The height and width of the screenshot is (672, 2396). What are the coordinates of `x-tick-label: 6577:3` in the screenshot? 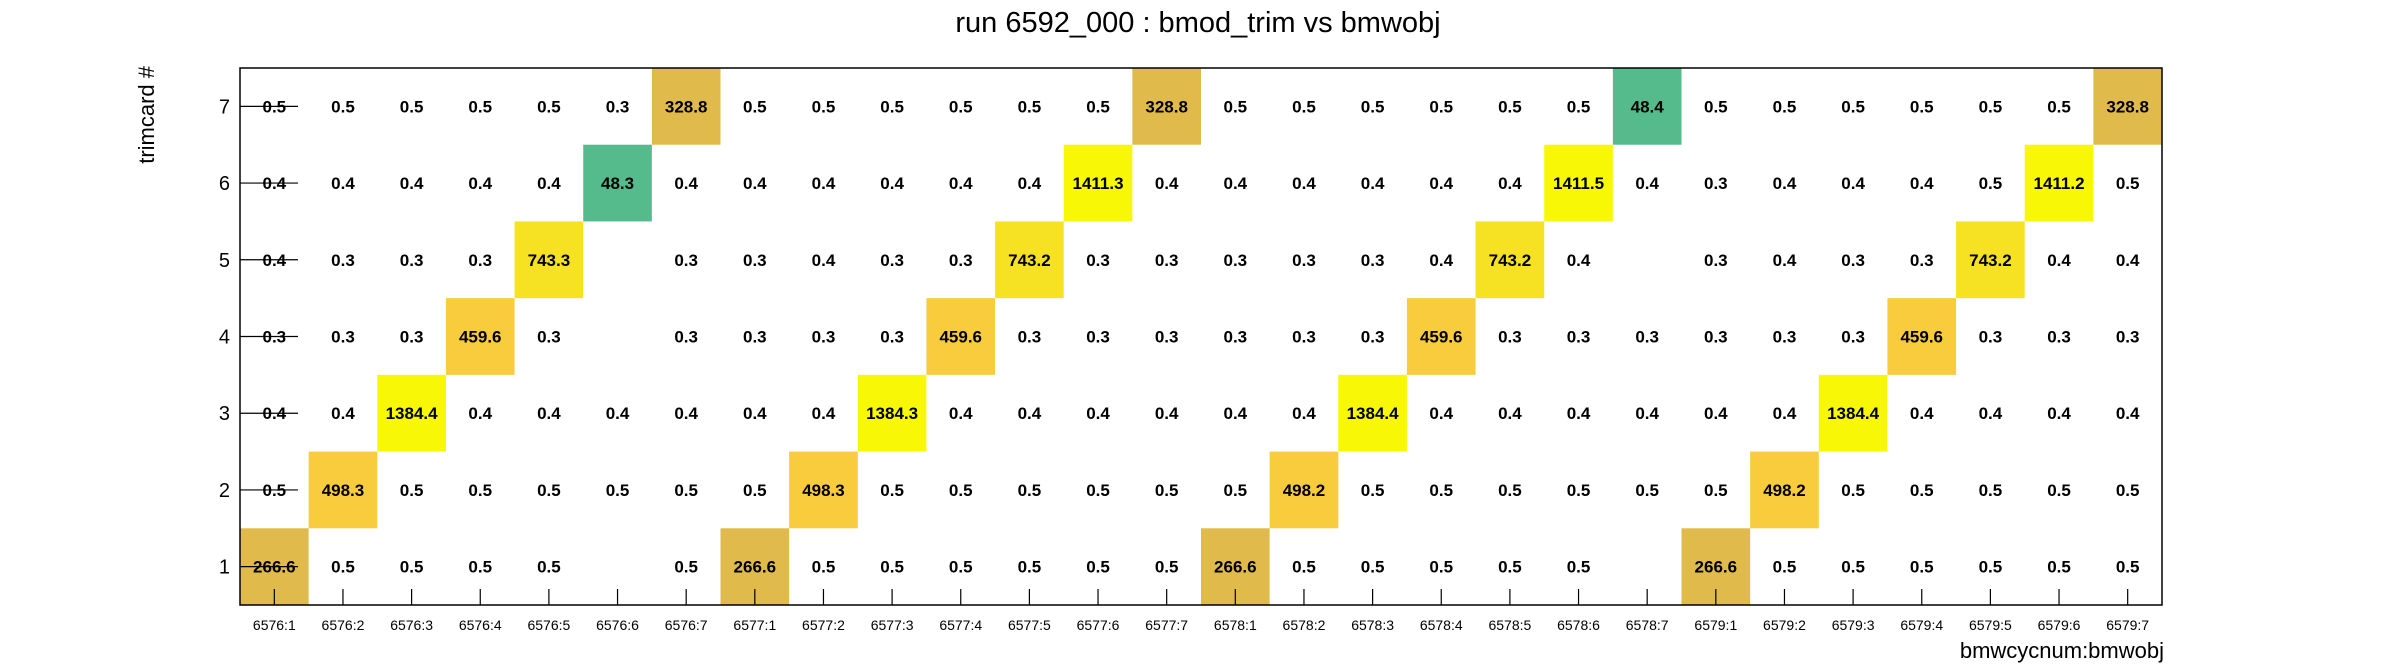 It's located at (892, 625).